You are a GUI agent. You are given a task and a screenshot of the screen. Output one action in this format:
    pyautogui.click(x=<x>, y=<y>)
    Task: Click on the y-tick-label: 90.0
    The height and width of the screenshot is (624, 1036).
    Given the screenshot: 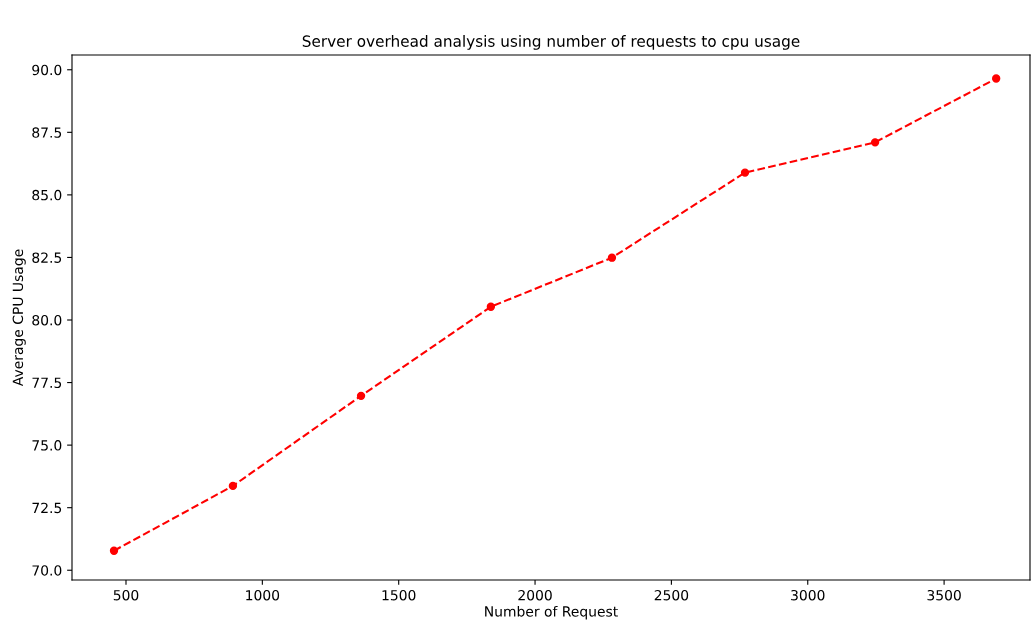 What is the action you would take?
    pyautogui.click(x=47, y=70)
    